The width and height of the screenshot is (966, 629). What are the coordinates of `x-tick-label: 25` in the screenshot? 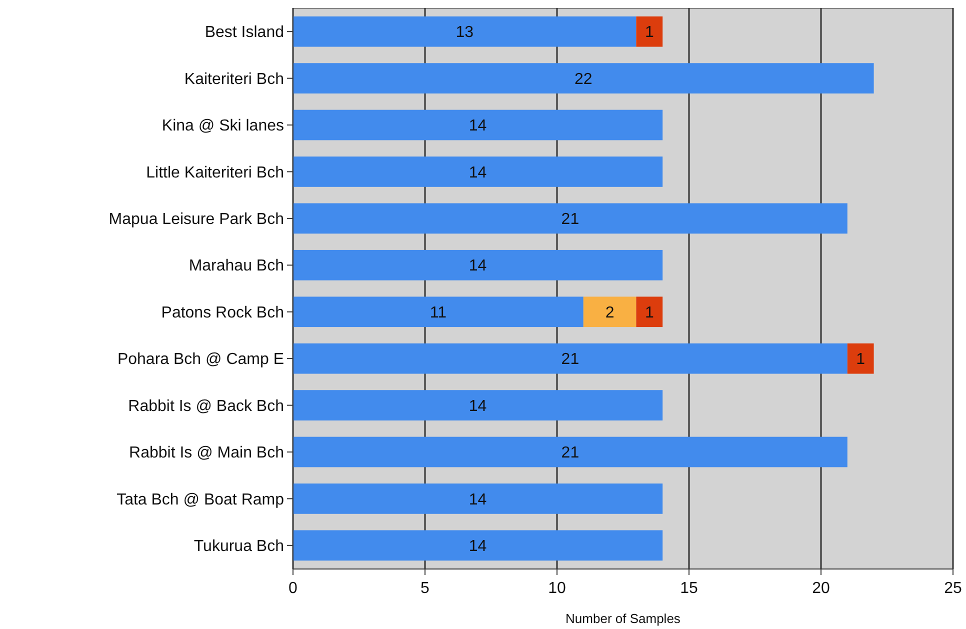 It's located at (953, 588).